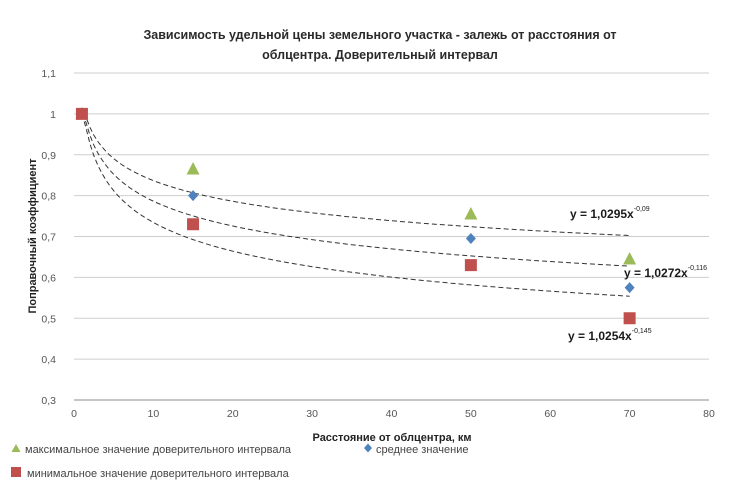 This screenshot has width=731, height=488. I want to click on y-tick-label: 0,9, so click(48, 156).